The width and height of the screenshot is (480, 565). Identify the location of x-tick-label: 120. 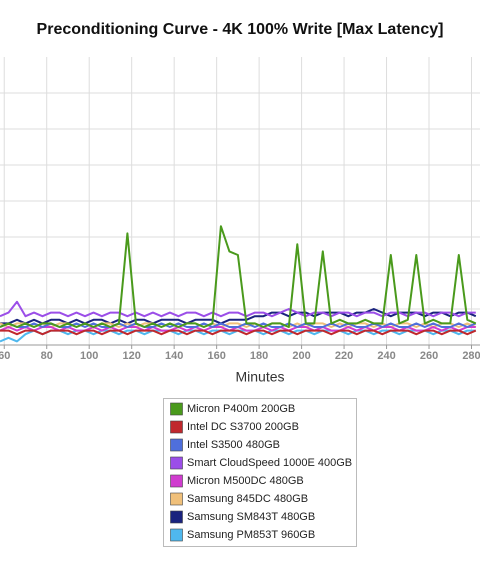
(132, 356).